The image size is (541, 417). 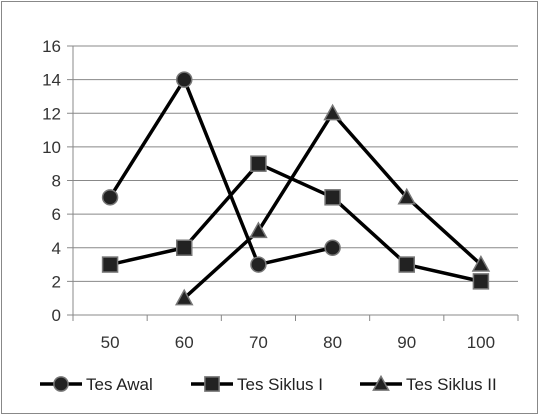 I want to click on legend-label: Tes Siklus II, so click(x=451, y=384).